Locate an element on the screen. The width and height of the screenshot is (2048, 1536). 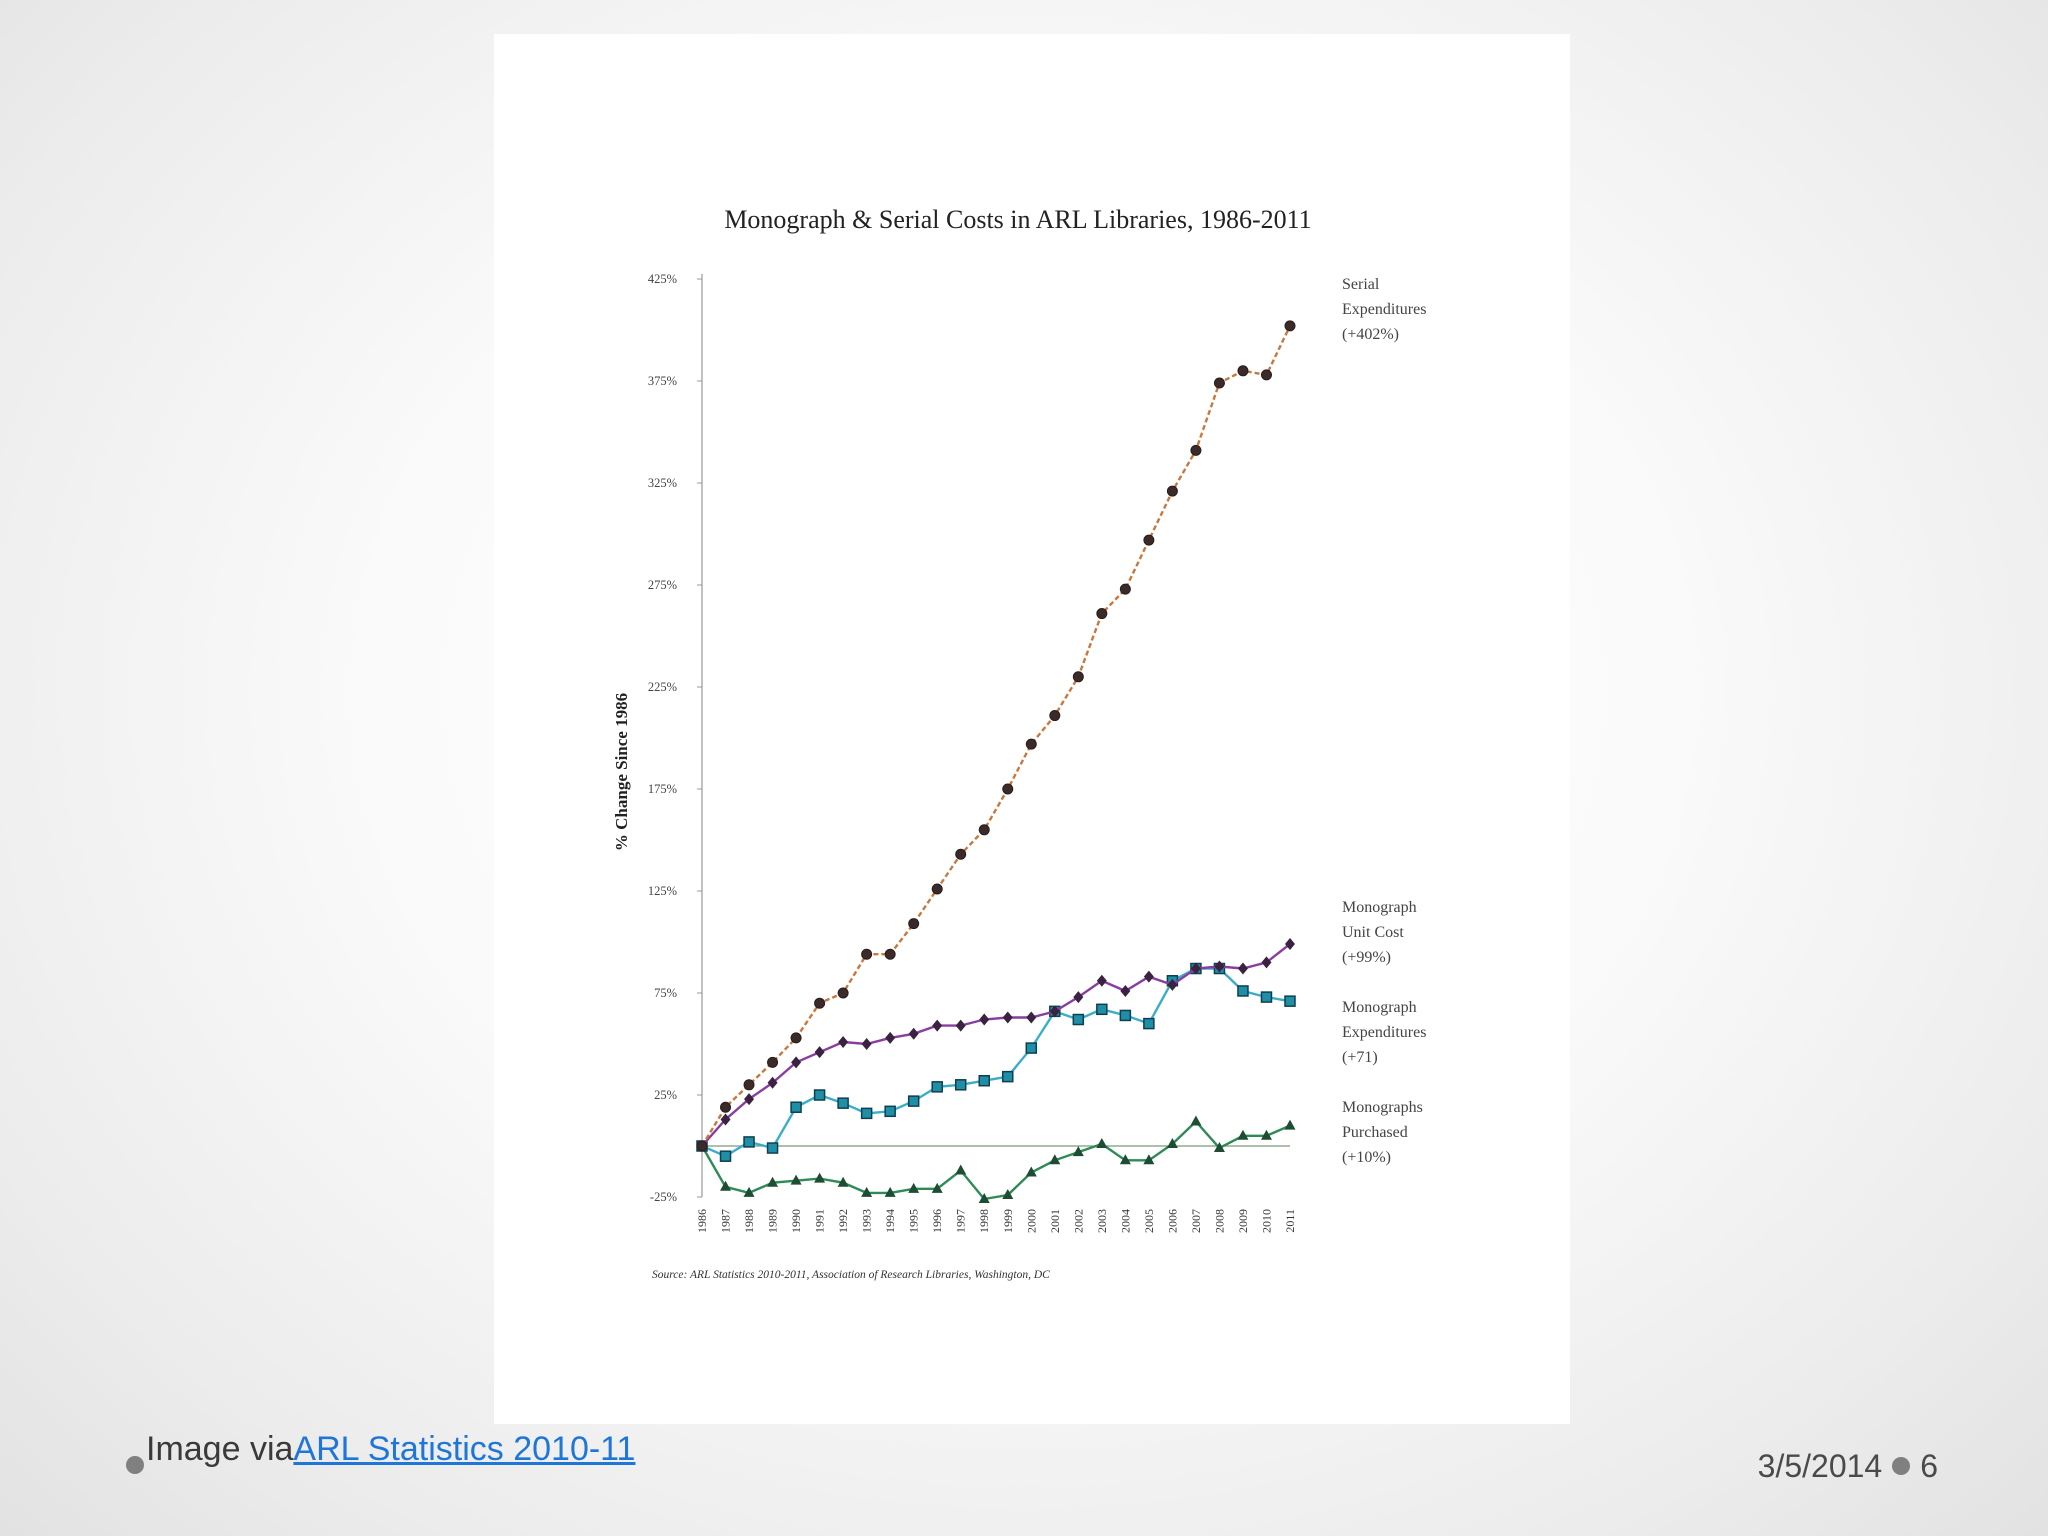
x-tick-label: 1986 is located at coordinates (702, 1221).